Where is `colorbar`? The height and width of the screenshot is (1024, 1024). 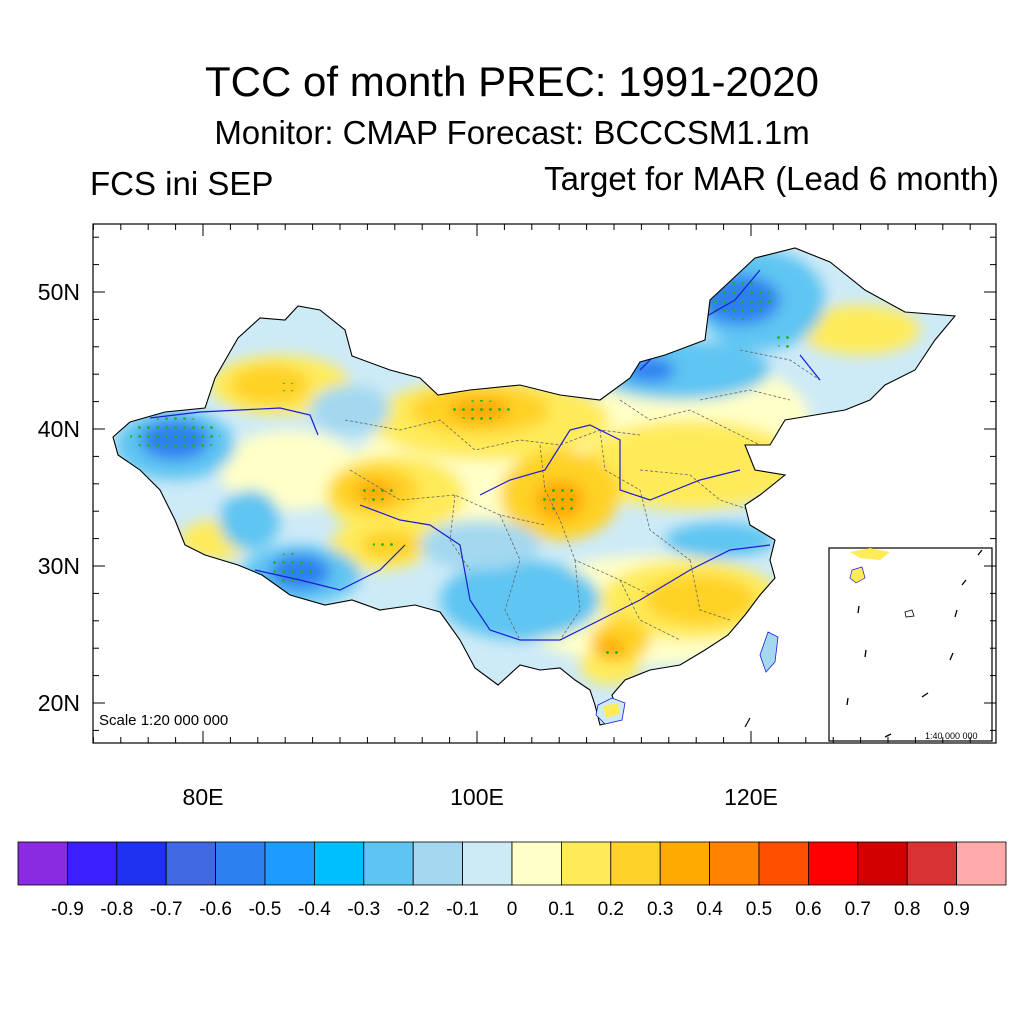 colorbar is located at coordinates (512, 863).